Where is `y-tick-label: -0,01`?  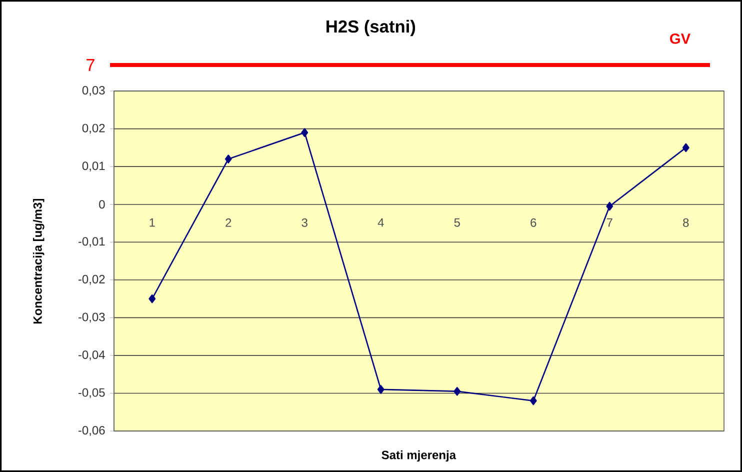 y-tick-label: -0,01 is located at coordinates (91, 242).